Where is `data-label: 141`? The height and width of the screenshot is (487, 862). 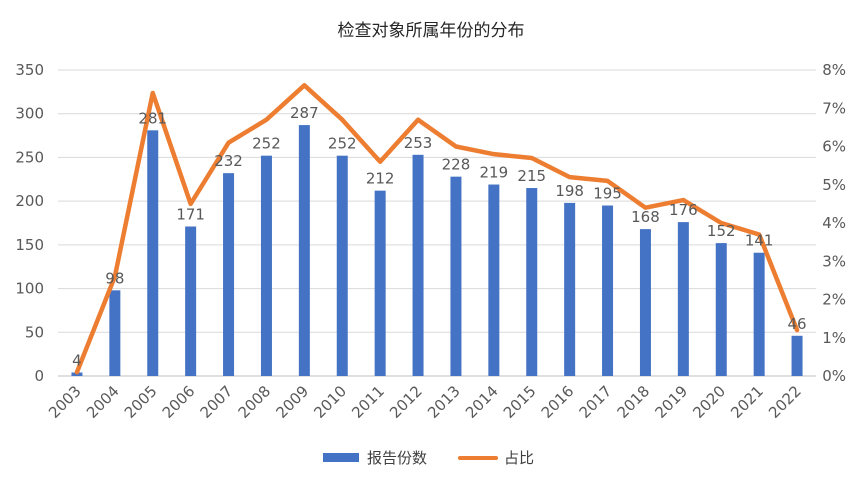 data-label: 141 is located at coordinates (759, 241).